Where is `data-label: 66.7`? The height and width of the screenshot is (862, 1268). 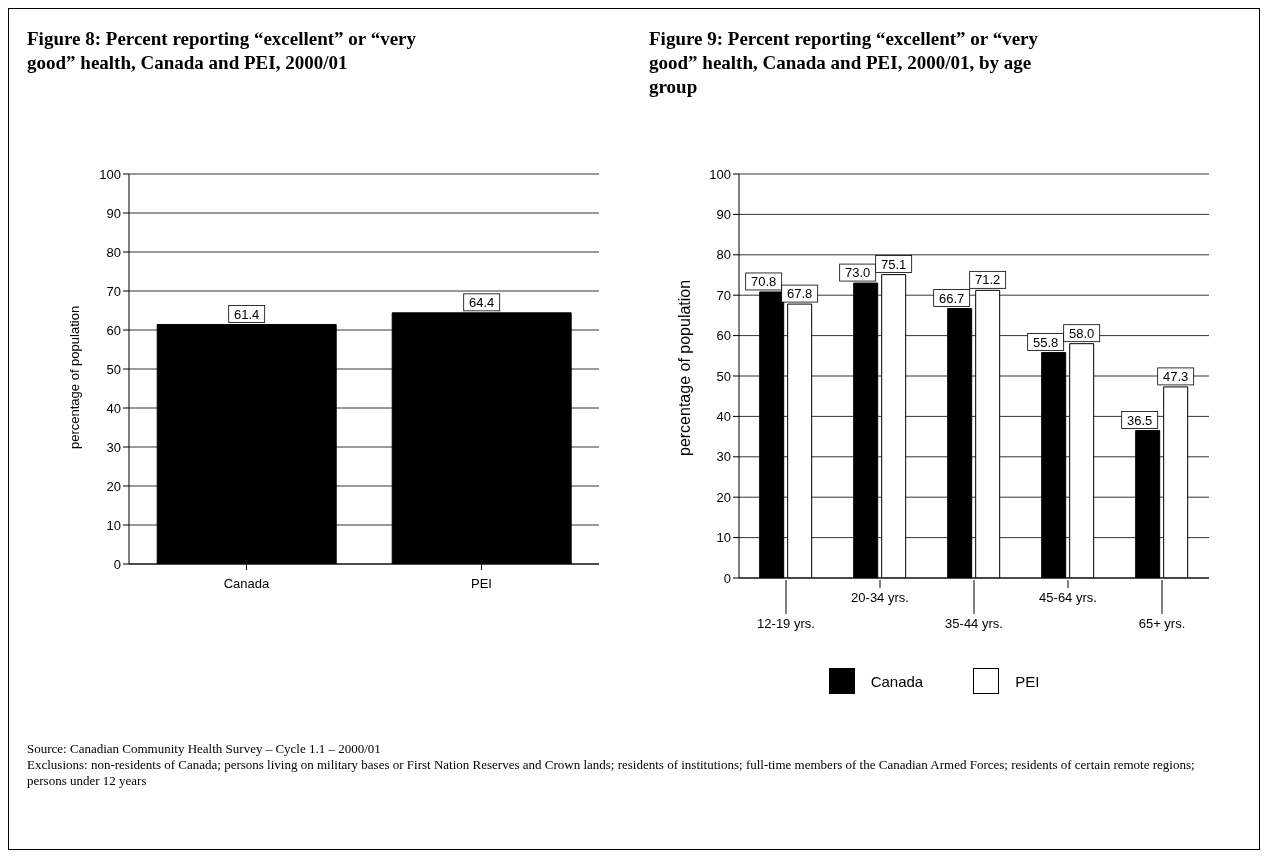
data-label: 66.7 is located at coordinates (952, 298).